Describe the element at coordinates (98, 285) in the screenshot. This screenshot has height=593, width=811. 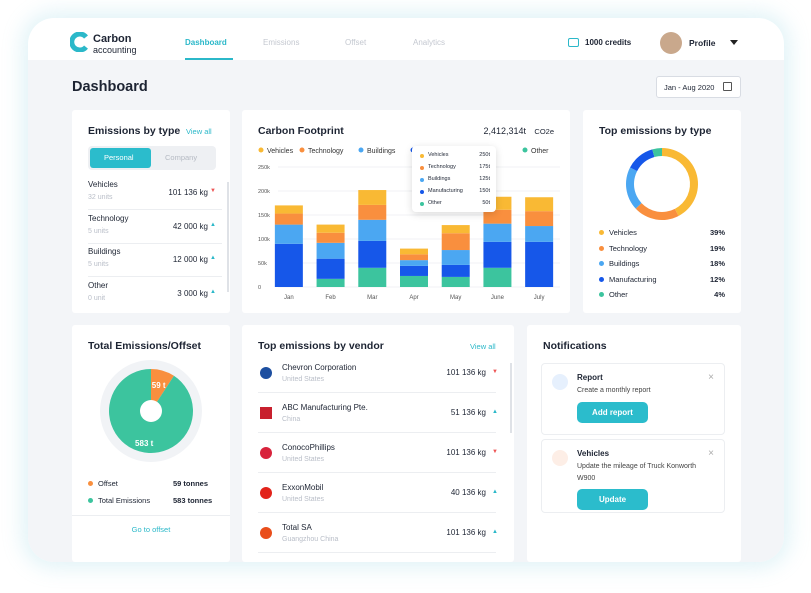
I see `item-name: Other` at that location.